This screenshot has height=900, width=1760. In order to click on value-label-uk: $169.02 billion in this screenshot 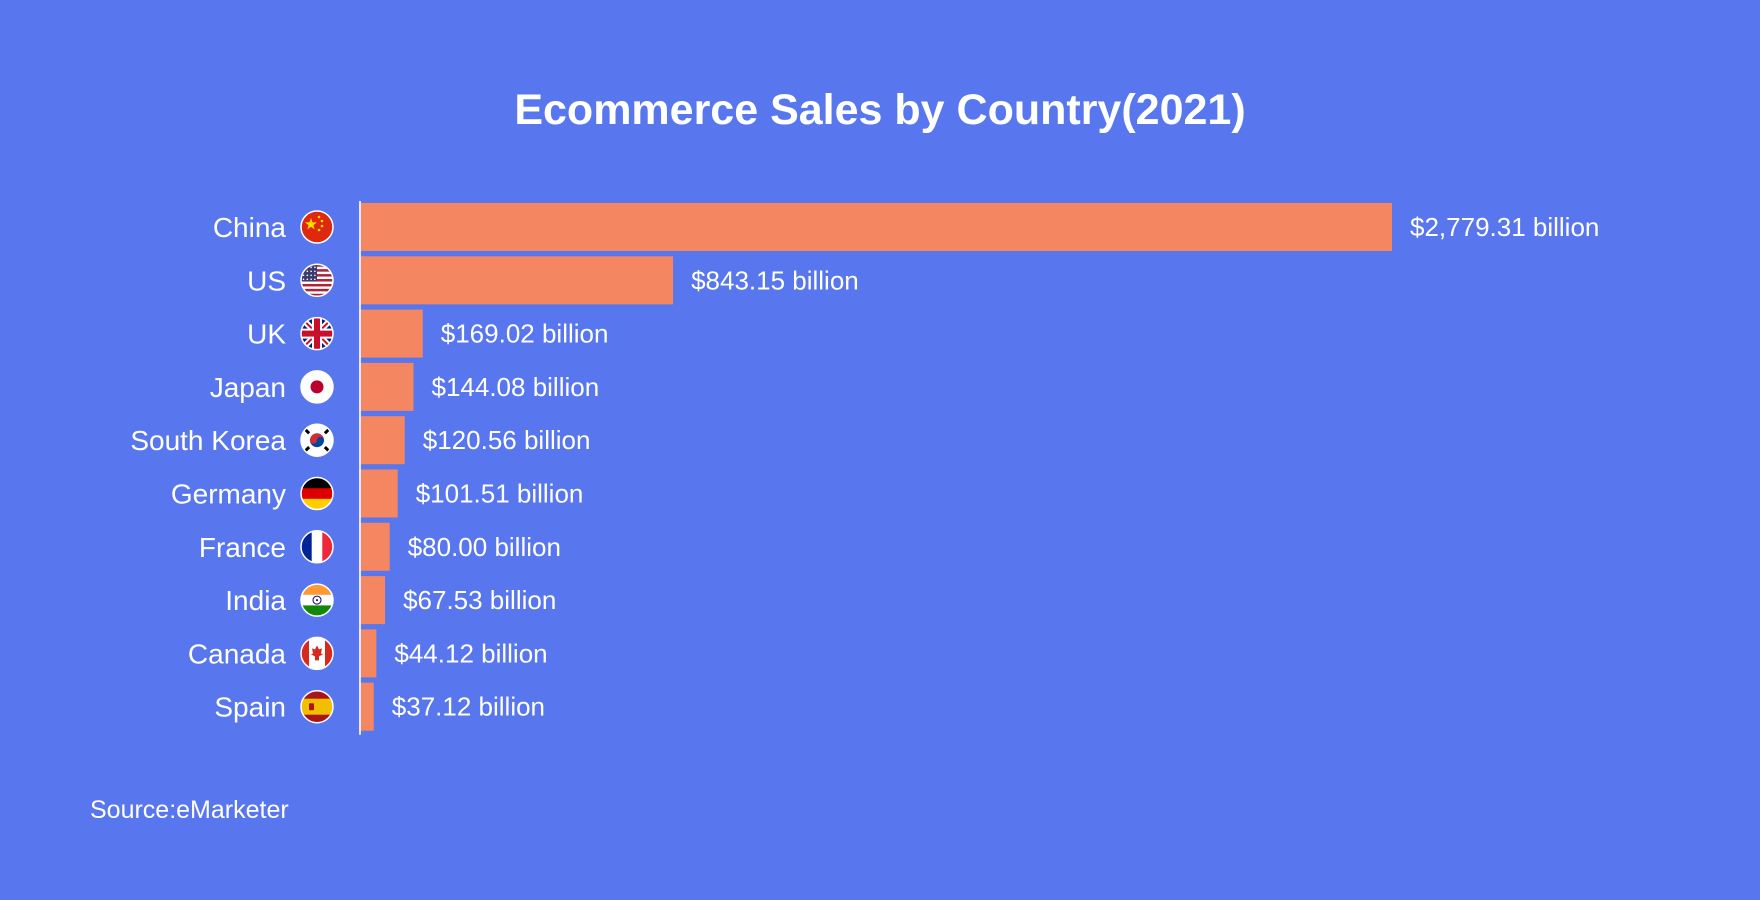, I will do `click(525, 334)`.